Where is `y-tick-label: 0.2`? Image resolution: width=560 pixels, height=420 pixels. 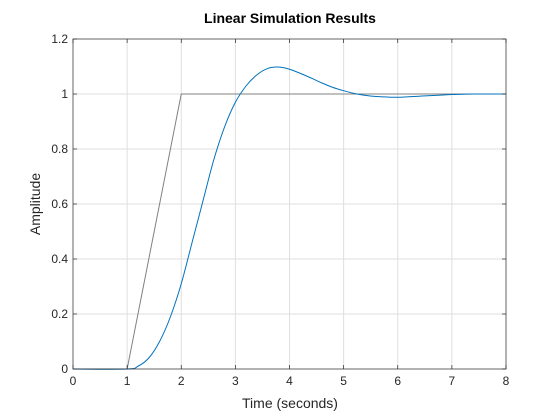
y-tick-label: 0.2 is located at coordinates (59, 314).